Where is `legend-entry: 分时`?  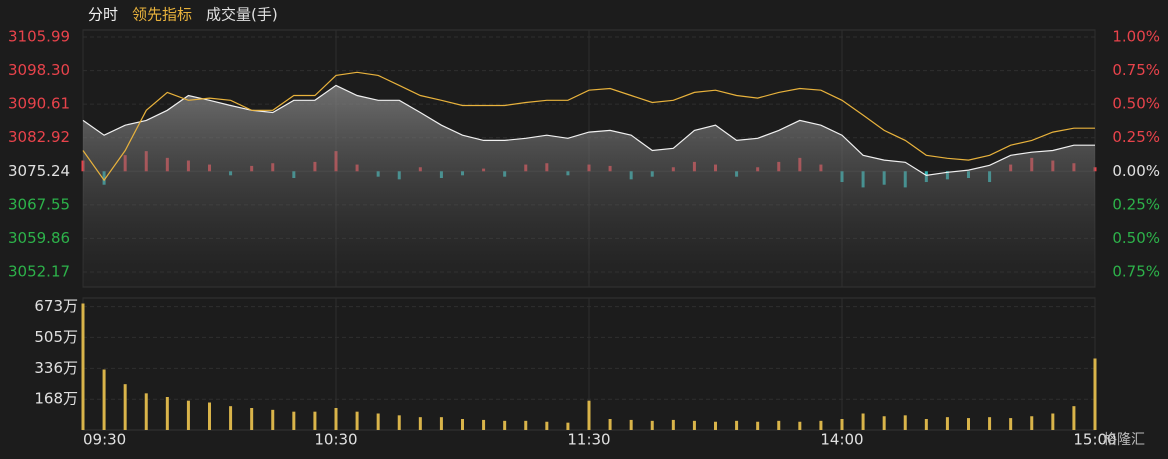 legend-entry: 分时 is located at coordinates (103, 15).